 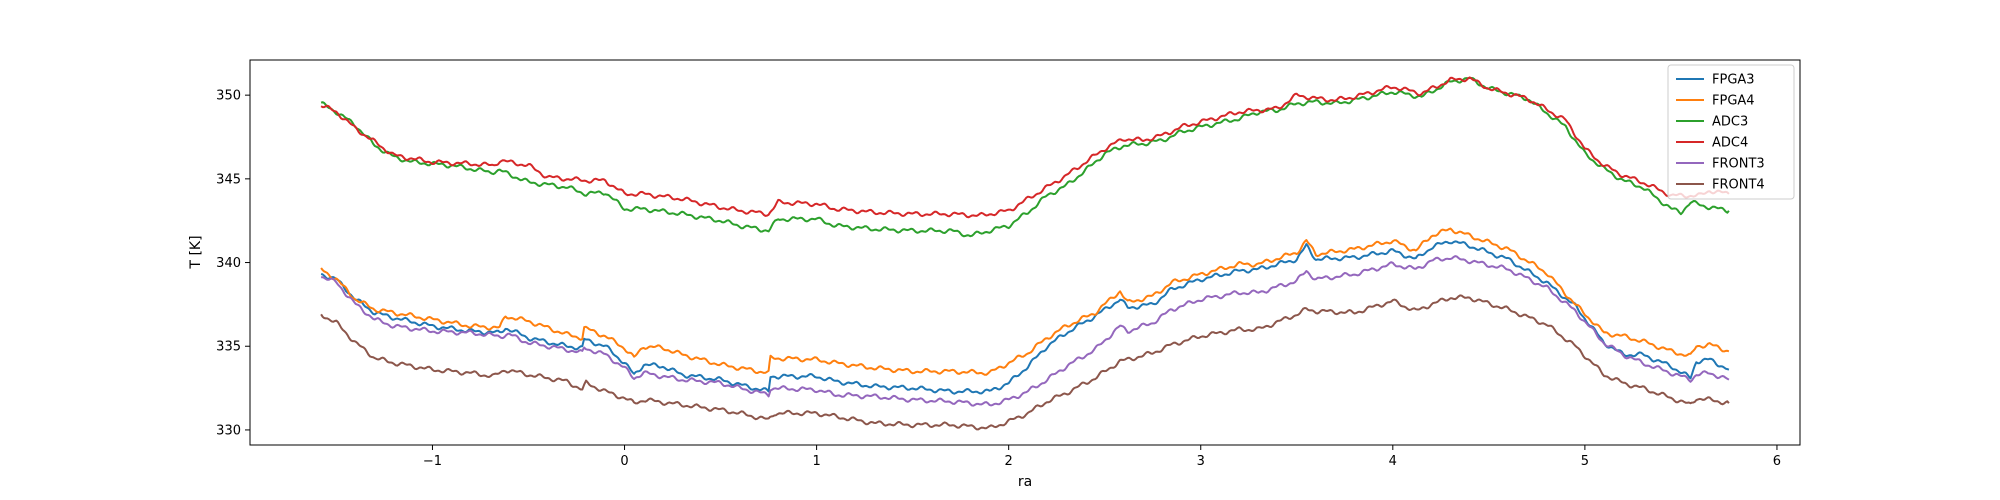 I want to click on x-tick-label: 3, so click(x=1201, y=461).